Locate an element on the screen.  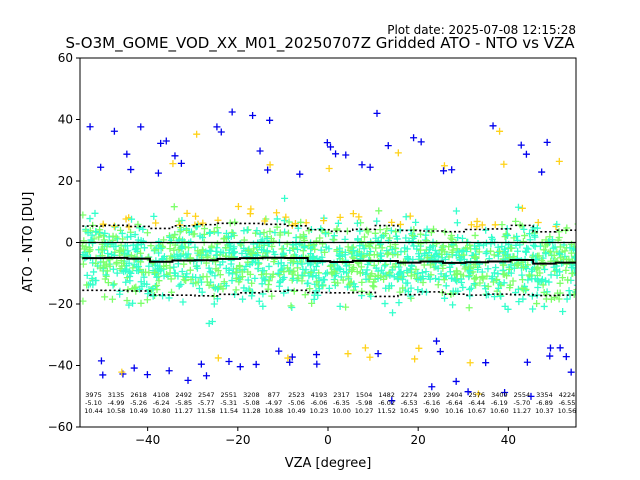
bin-std-label: 10.45 is located at coordinates (409, 411).